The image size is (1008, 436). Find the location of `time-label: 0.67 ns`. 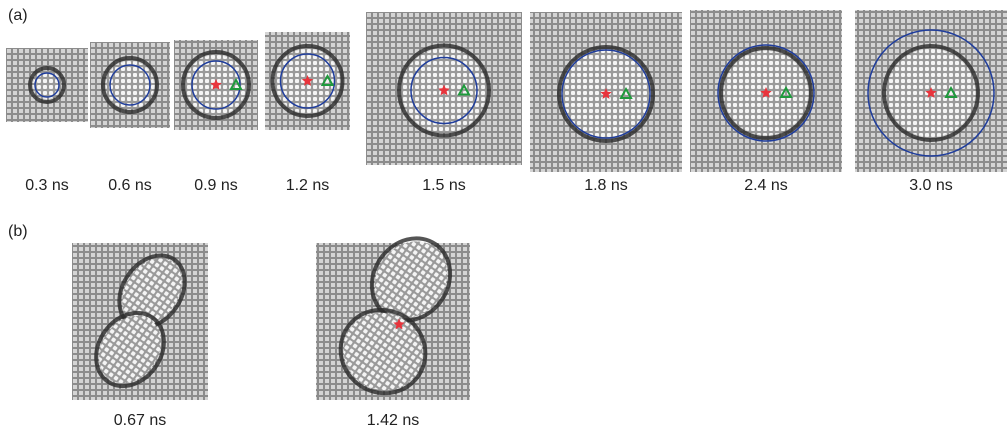

time-label: 0.67 ns is located at coordinates (140, 420).